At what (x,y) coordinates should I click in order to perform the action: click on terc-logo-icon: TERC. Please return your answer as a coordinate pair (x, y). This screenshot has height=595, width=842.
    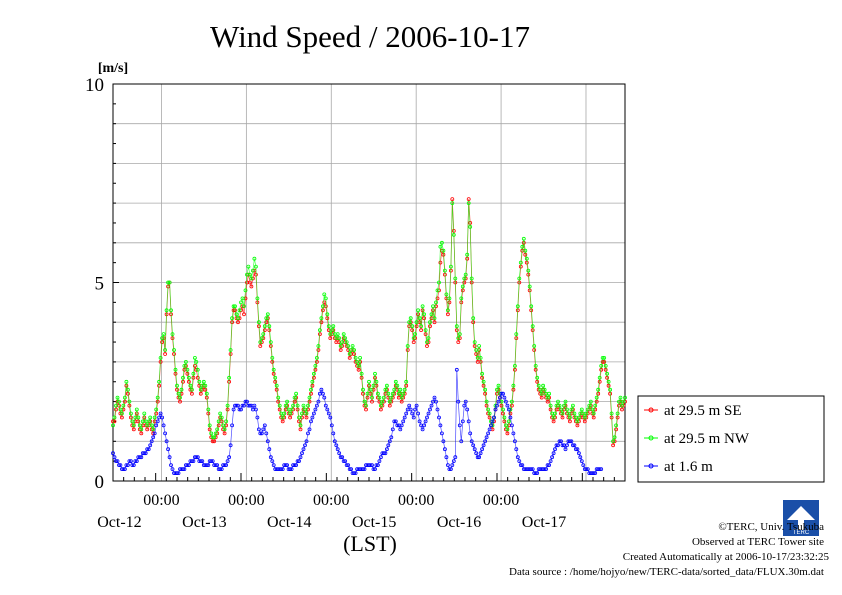
    Looking at the image, I should click on (801, 518).